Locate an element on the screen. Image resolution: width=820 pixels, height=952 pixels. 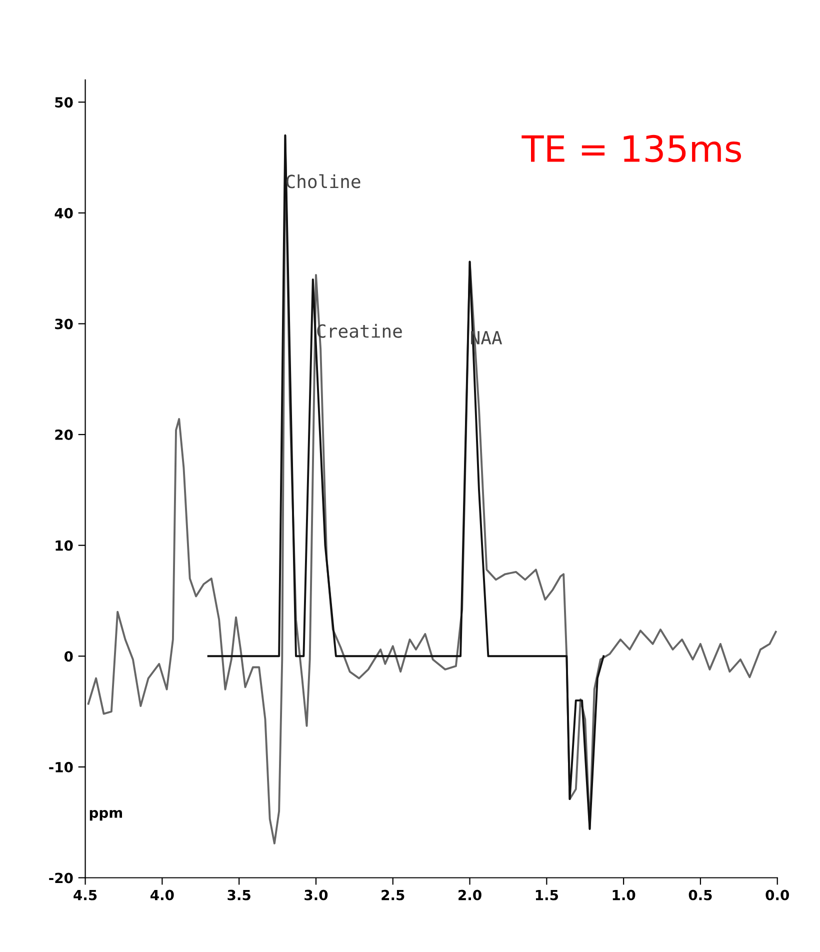
y-tick-label: 30 is located at coordinates (64, 324).